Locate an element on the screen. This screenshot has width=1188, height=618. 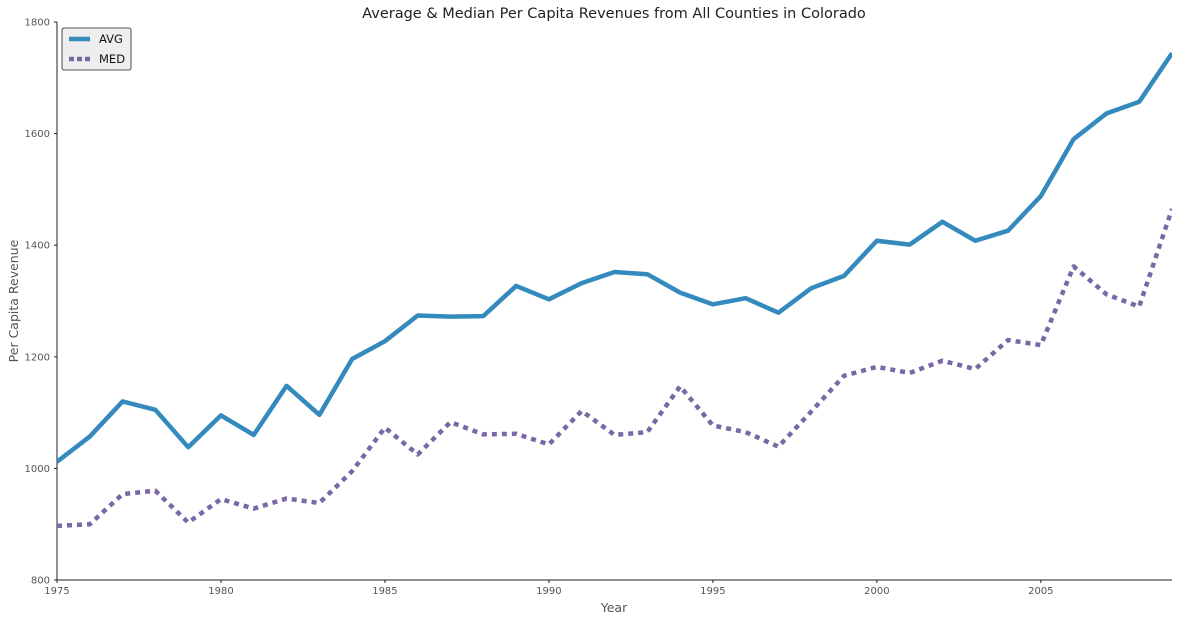
y-tick-label: 1200 is located at coordinates (37, 357).